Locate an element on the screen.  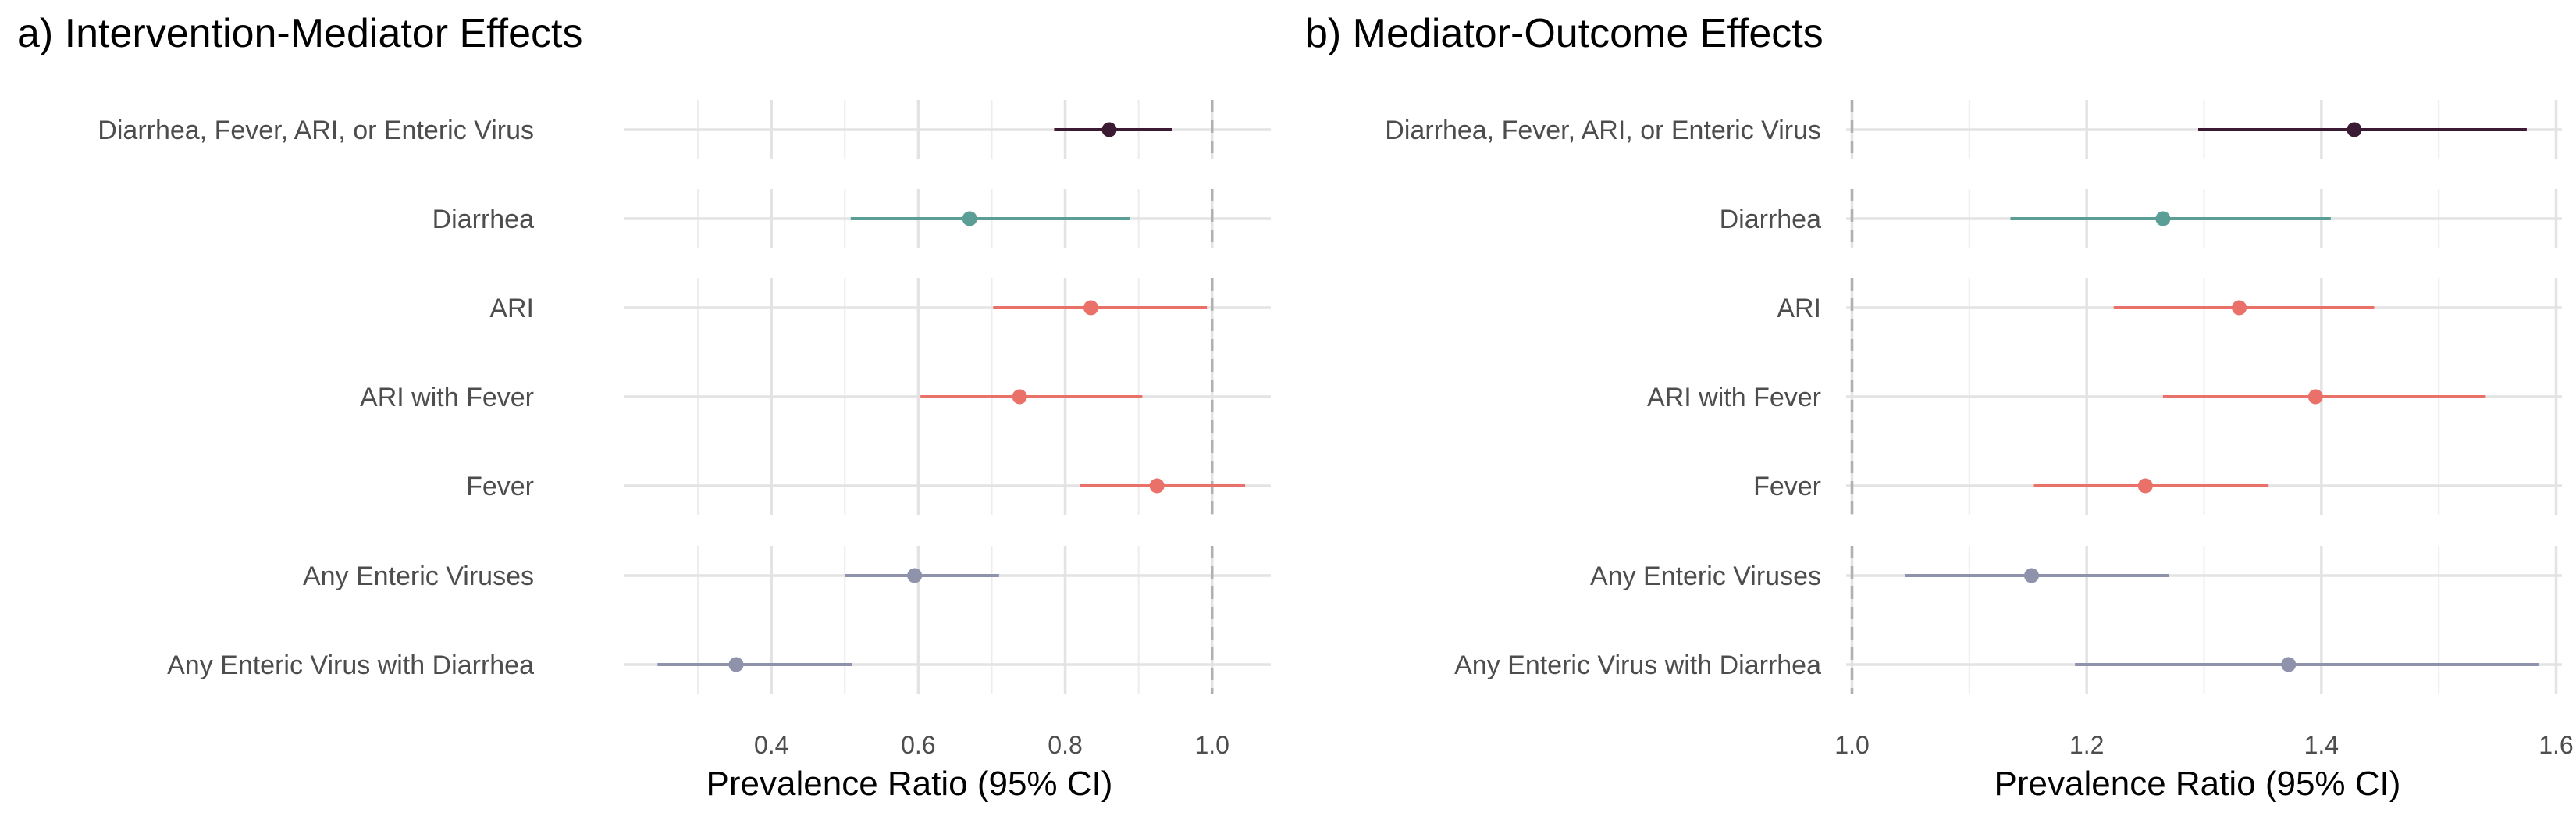
panel-title: a) Intervention-Mediator Effects is located at coordinates (300, 33).